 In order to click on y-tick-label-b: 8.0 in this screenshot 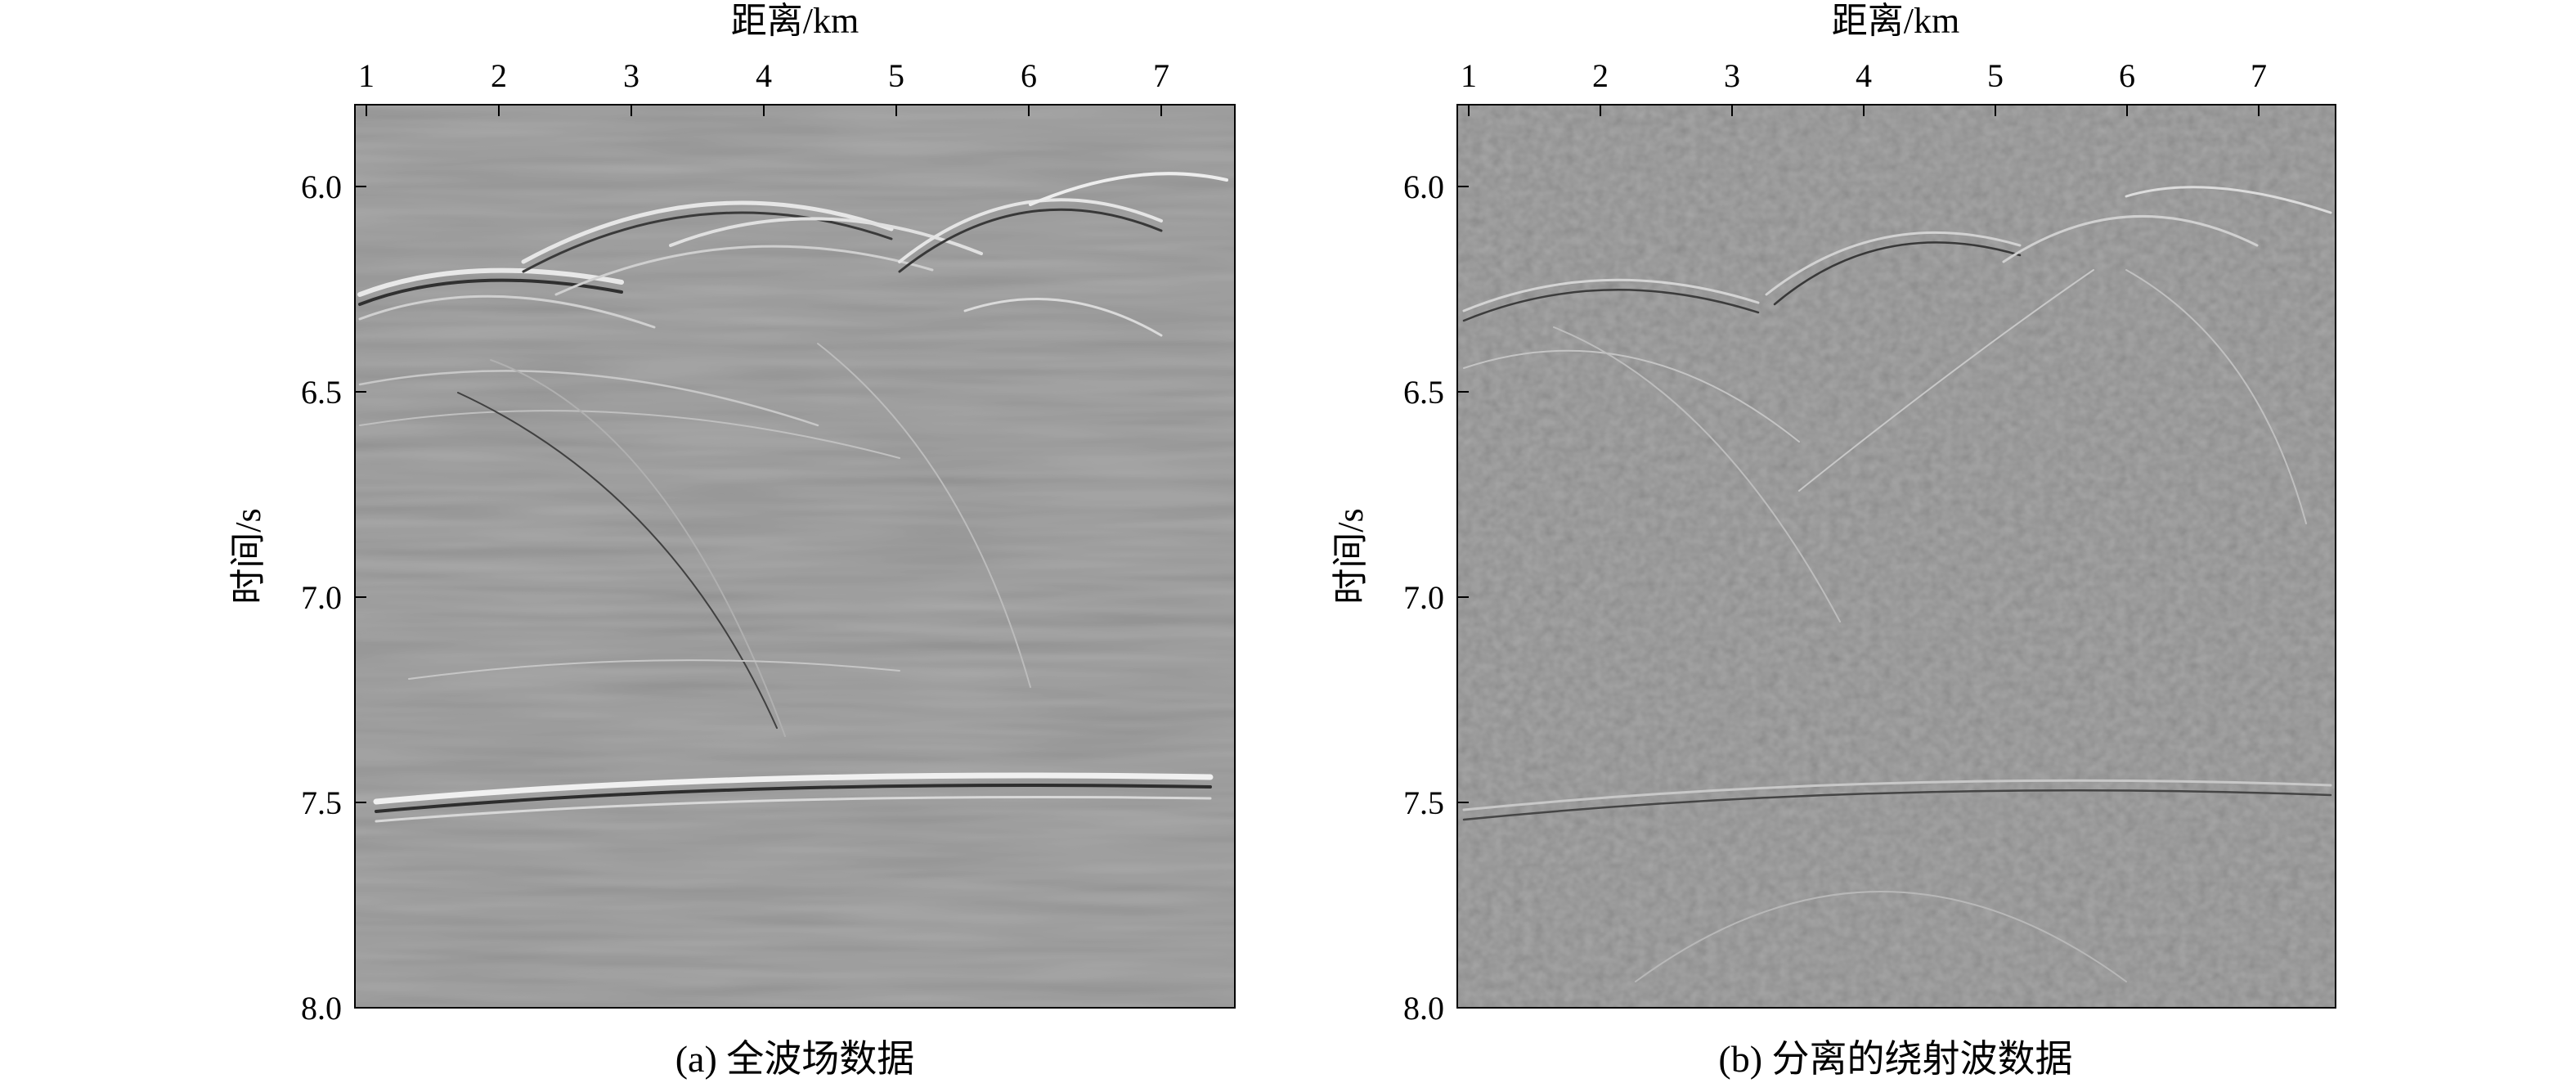, I will do `click(1424, 1009)`.